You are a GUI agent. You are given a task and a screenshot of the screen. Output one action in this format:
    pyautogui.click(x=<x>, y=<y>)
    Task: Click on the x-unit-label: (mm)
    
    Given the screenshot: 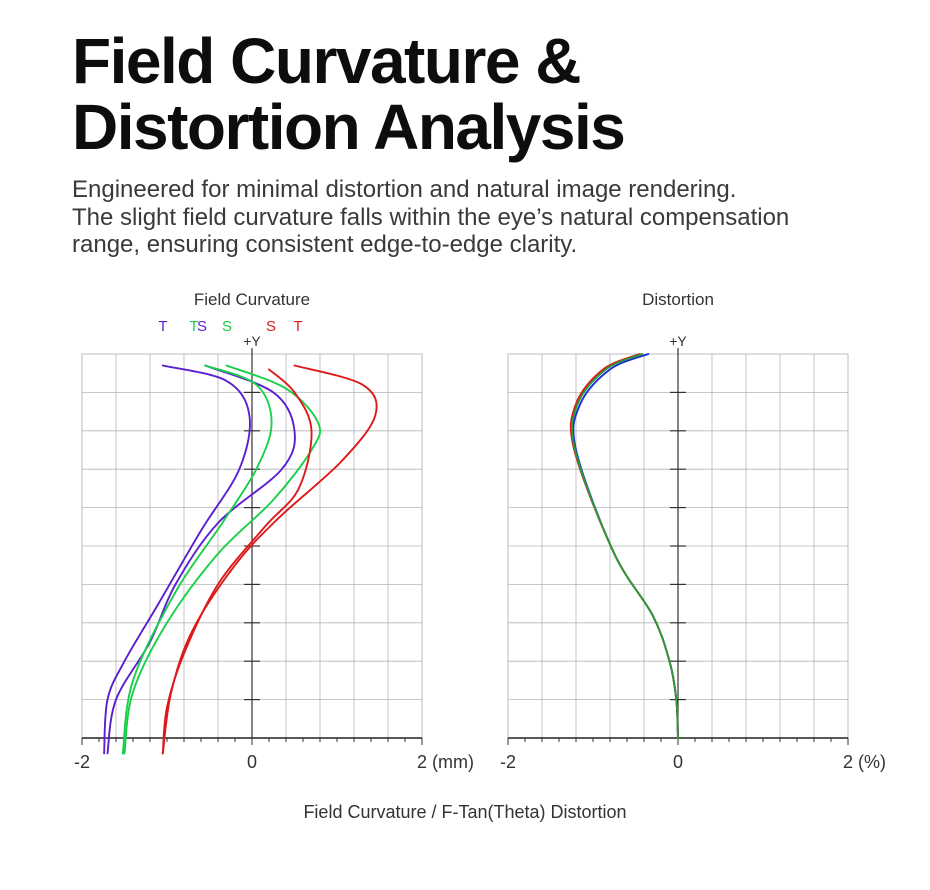 What is the action you would take?
    pyautogui.click(x=453, y=762)
    